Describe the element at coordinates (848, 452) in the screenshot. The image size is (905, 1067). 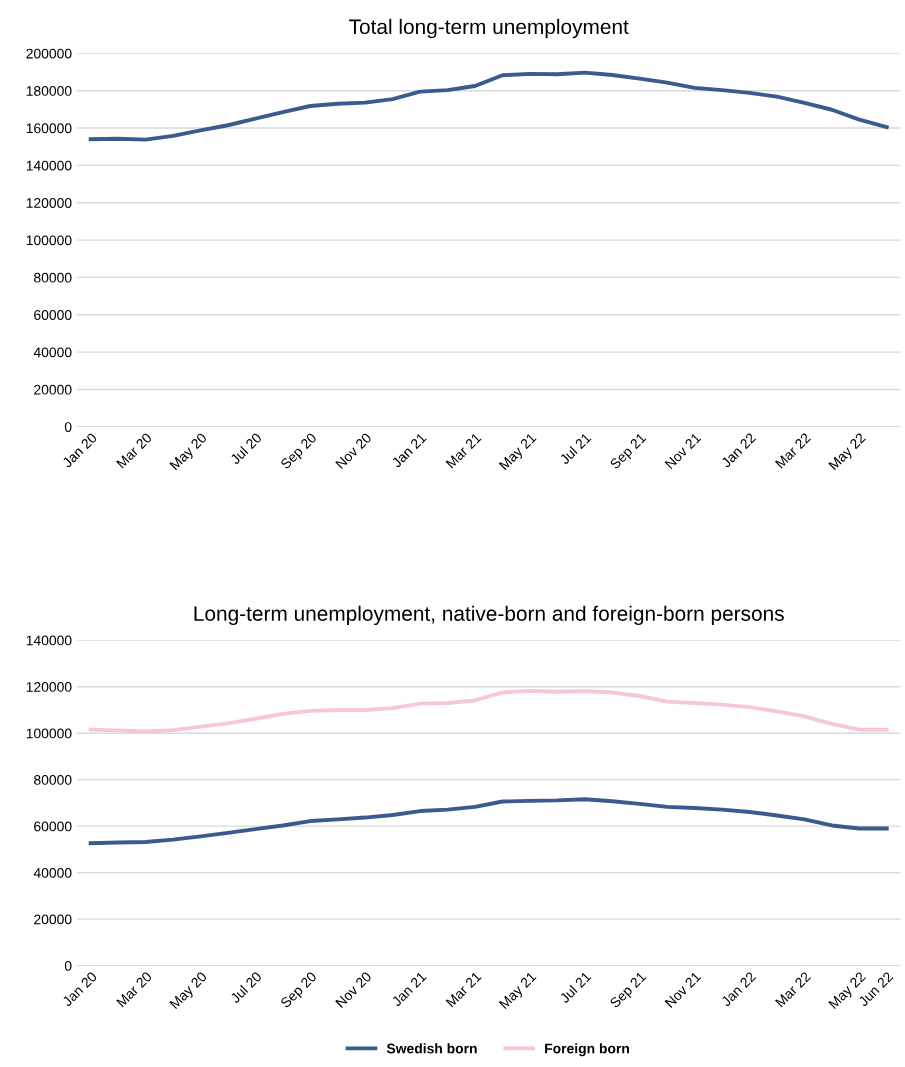
I see `x-tick-label: May 22` at that location.